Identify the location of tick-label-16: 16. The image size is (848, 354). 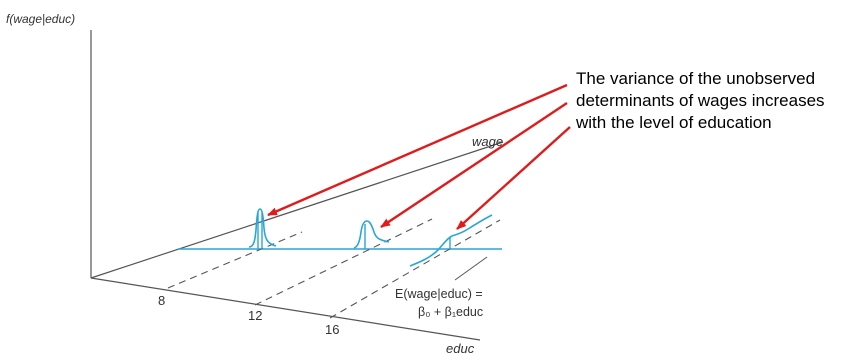
(332, 329).